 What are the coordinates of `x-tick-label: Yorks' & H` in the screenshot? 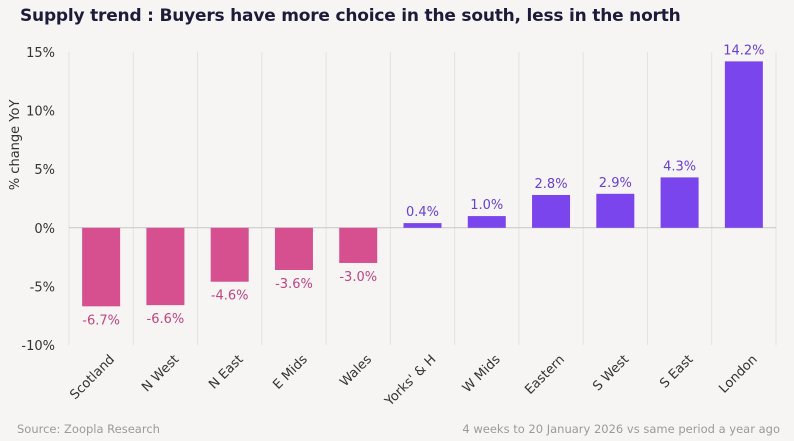 It's located at (411, 381).